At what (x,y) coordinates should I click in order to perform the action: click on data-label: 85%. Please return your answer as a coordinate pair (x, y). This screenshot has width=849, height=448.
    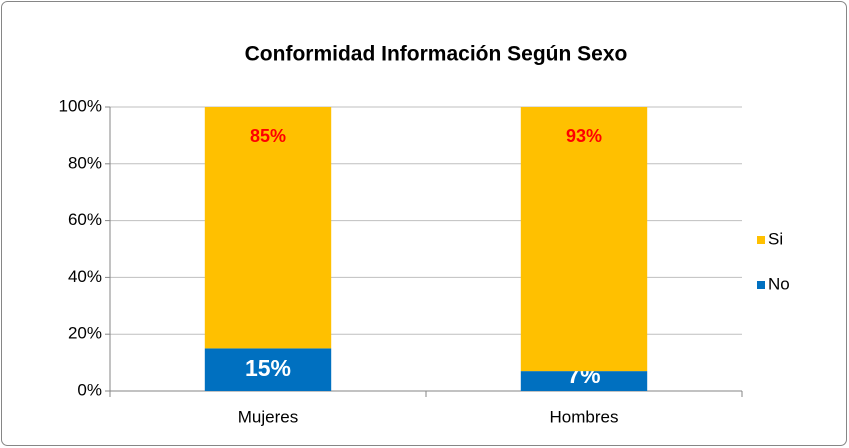
    Looking at the image, I should click on (268, 136).